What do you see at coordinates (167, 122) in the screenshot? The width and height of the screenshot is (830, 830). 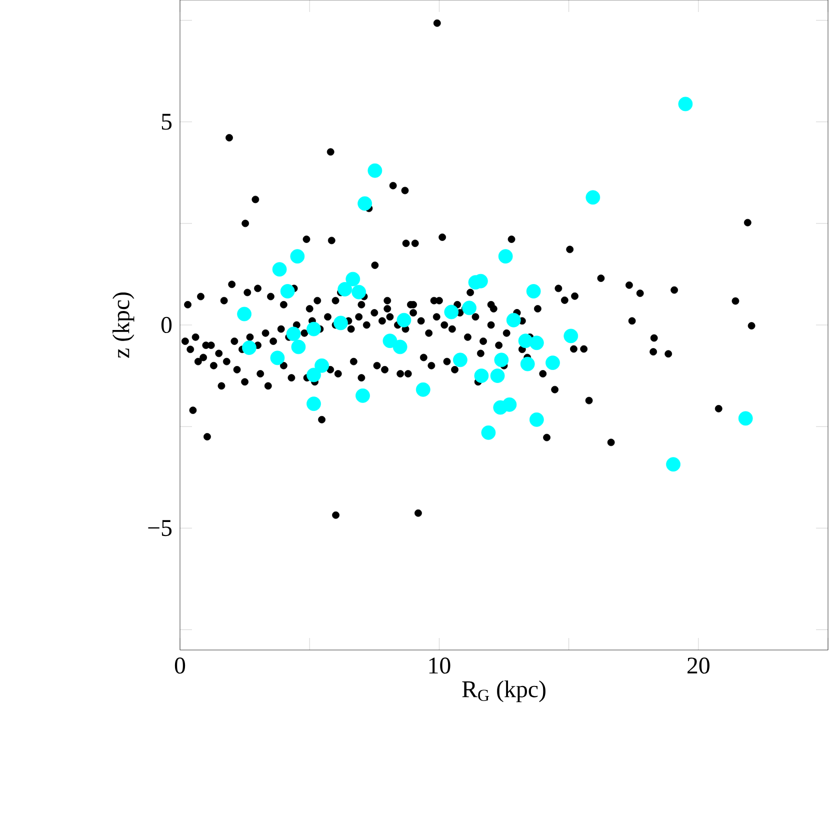 I see `y-tick-label: 5` at bounding box center [167, 122].